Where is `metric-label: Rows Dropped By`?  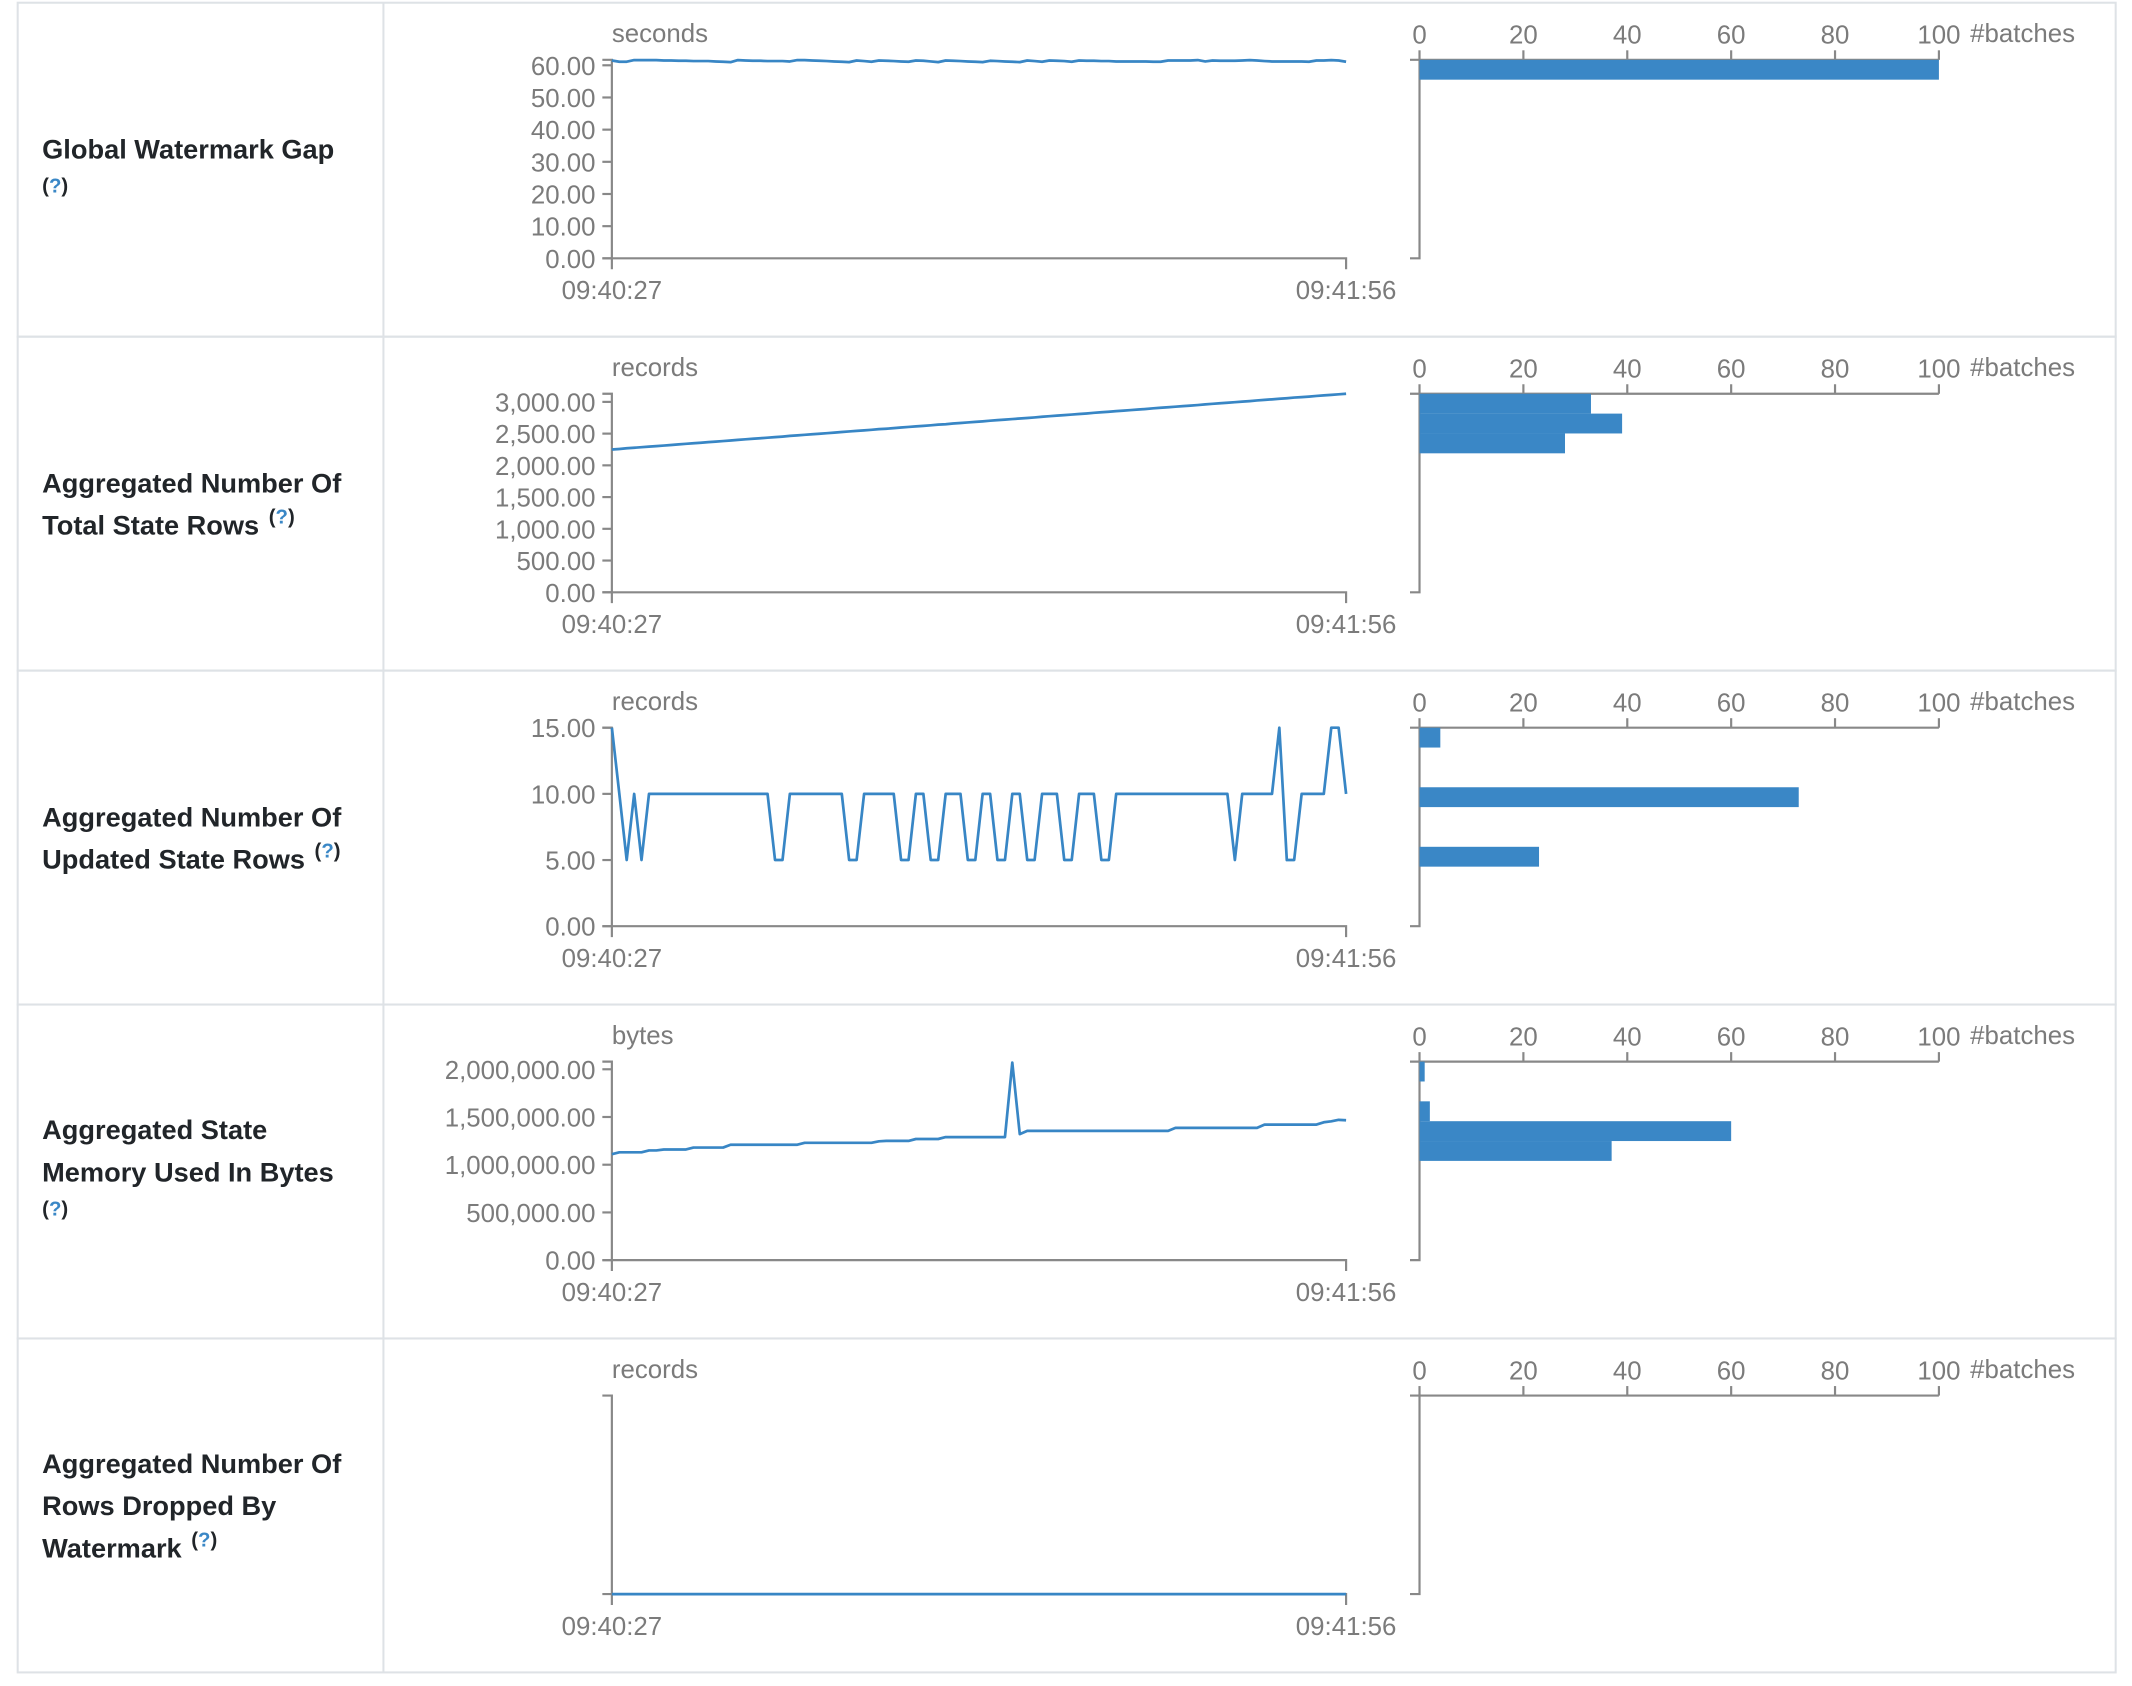
metric-label: Rows Dropped By is located at coordinates (159, 1505).